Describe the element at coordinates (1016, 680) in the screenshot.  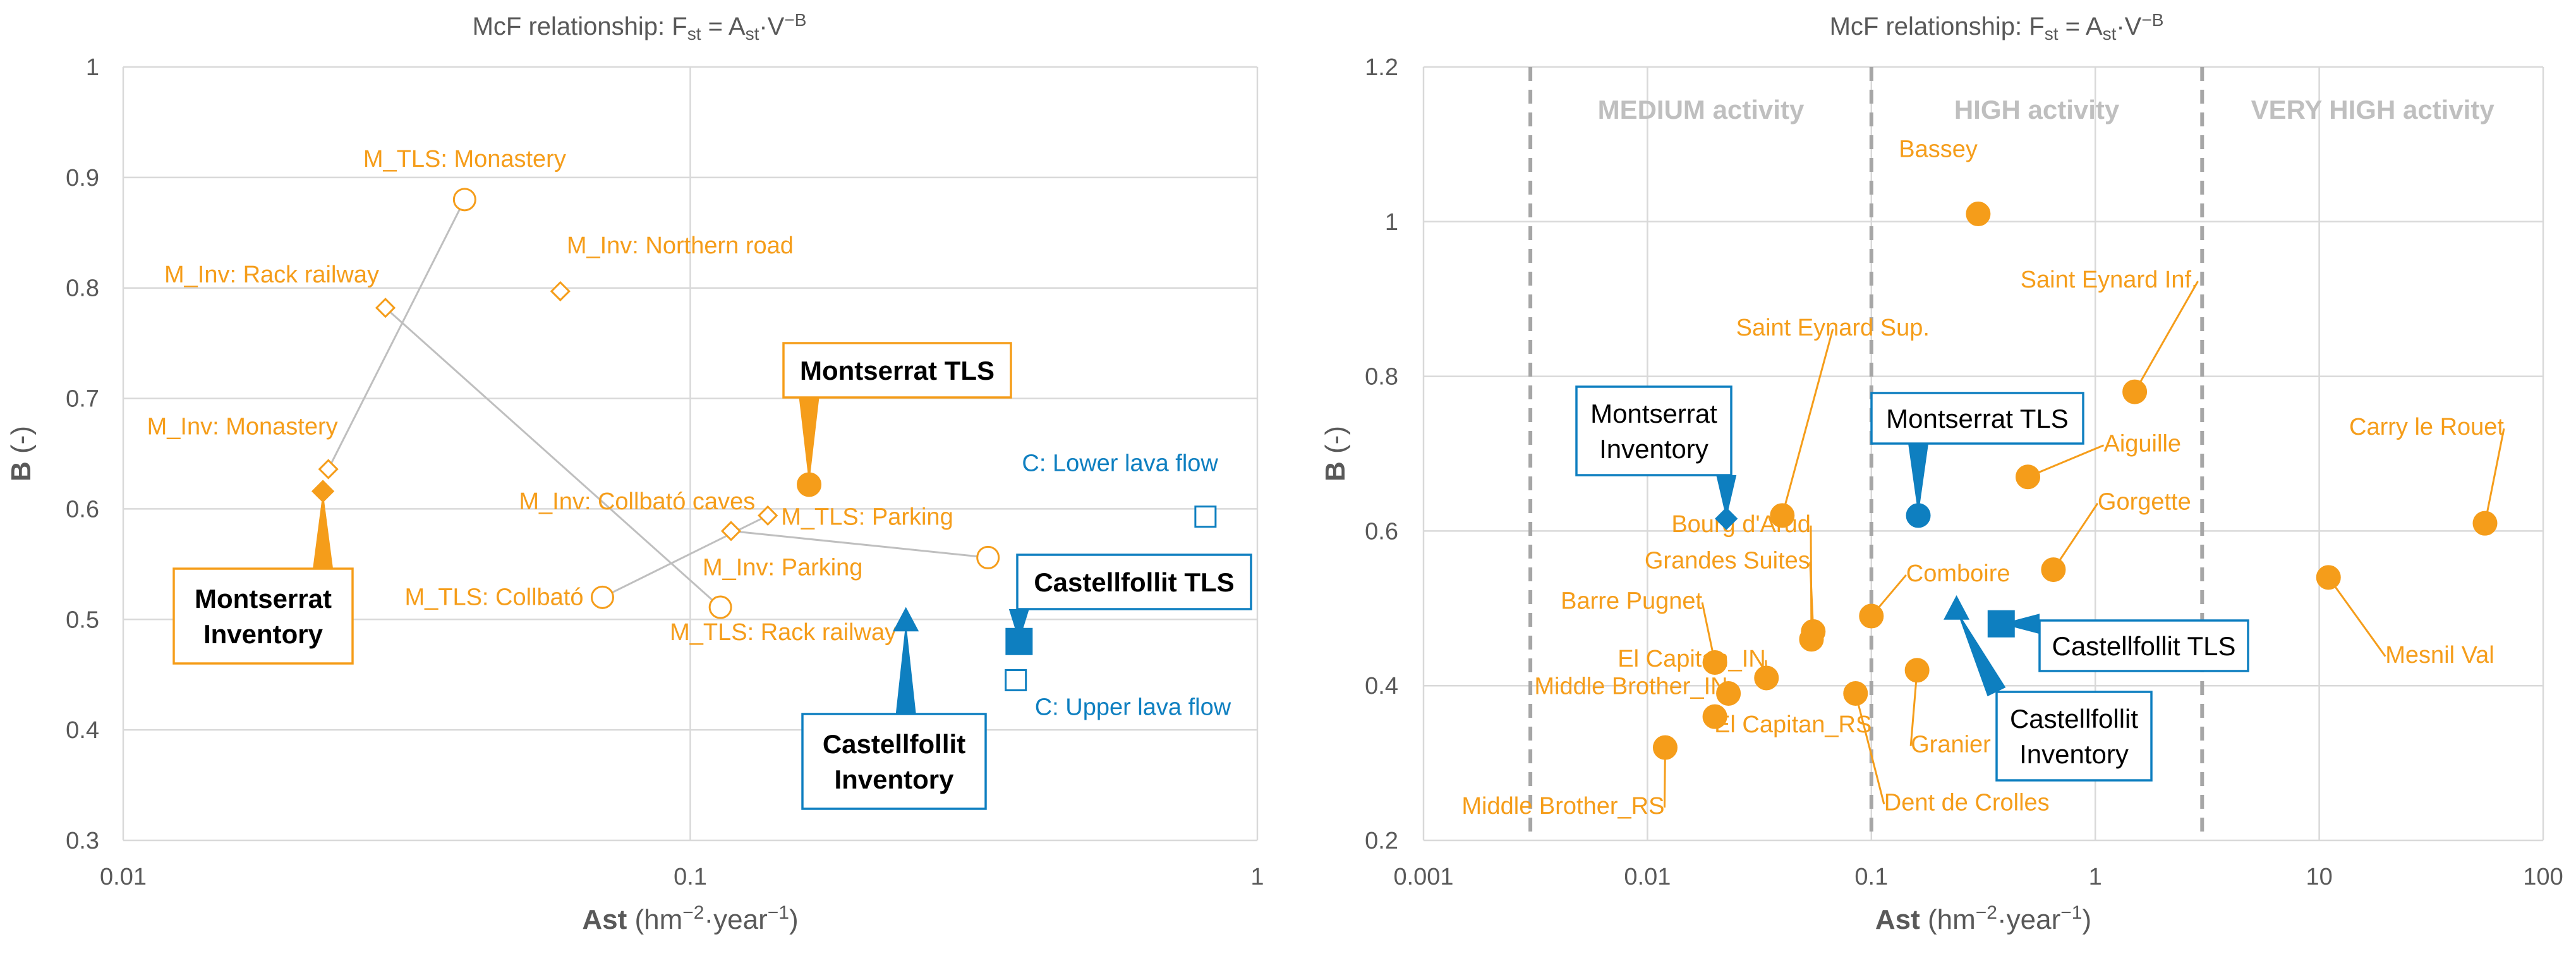
I see `point-marker-c-upper-lava-flow` at that location.